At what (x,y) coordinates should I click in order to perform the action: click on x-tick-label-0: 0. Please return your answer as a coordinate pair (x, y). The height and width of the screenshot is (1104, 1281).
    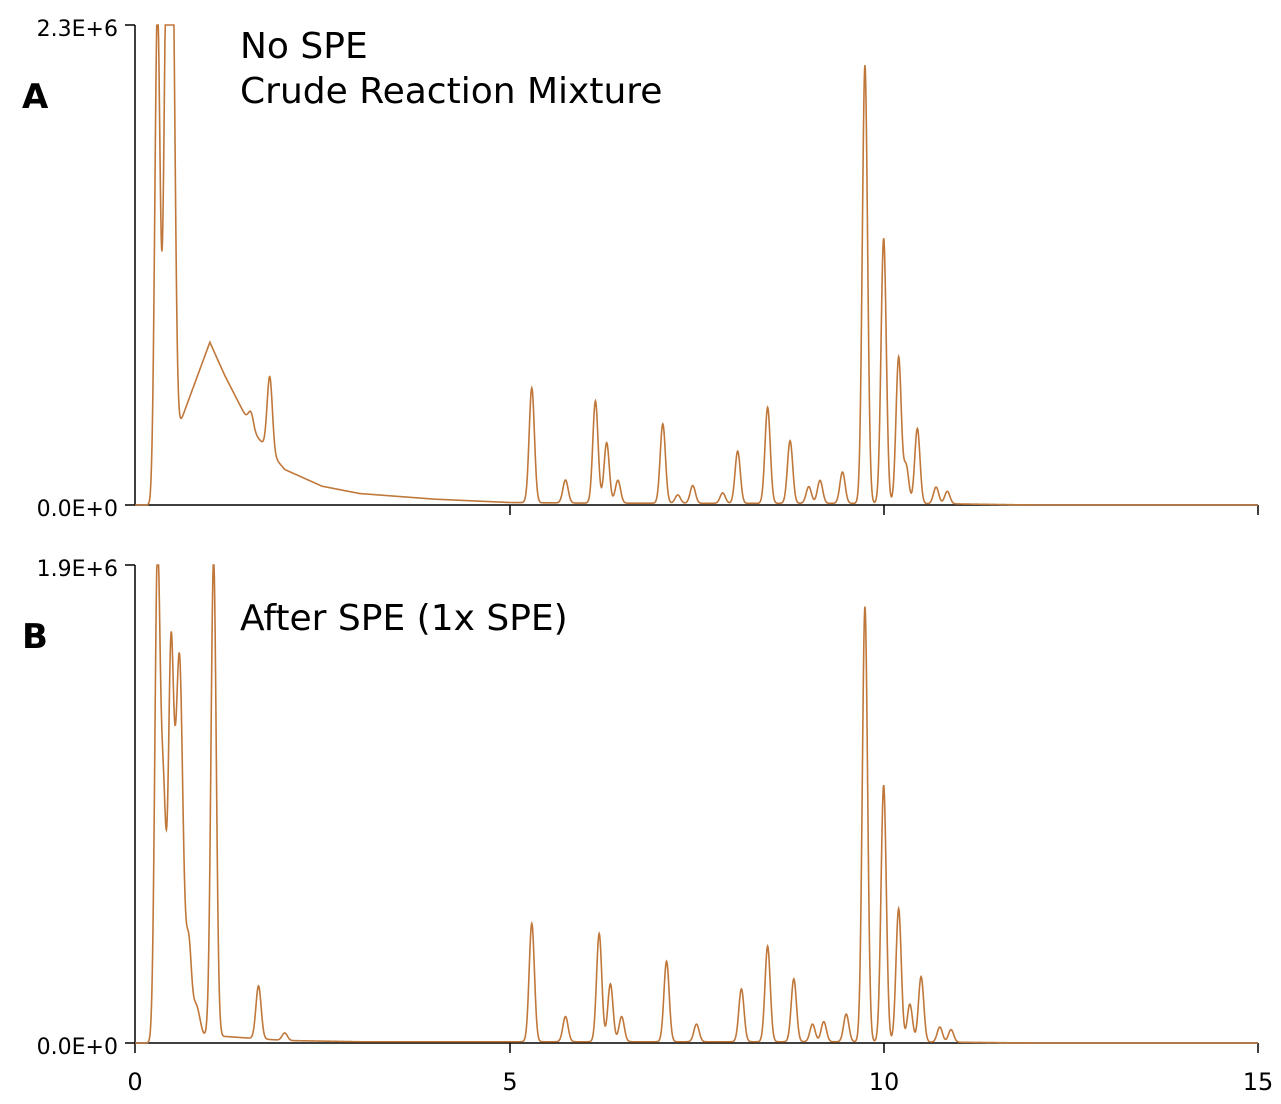
    Looking at the image, I should click on (134, 1082).